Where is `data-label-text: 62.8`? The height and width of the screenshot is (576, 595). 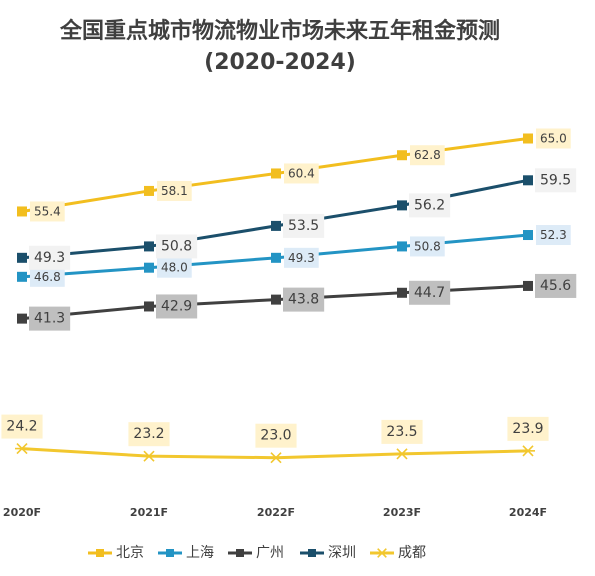
data-label-text: 62.8 is located at coordinates (427, 155).